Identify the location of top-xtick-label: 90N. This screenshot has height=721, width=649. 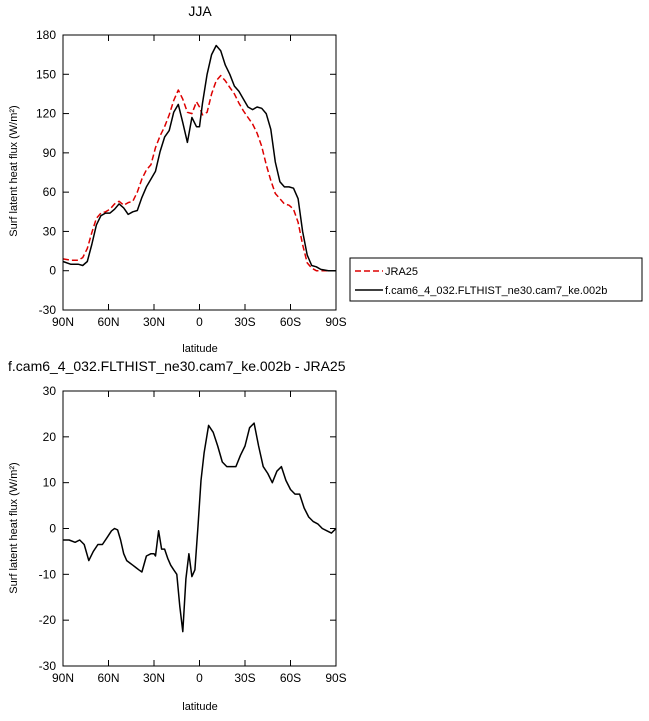
(63, 322).